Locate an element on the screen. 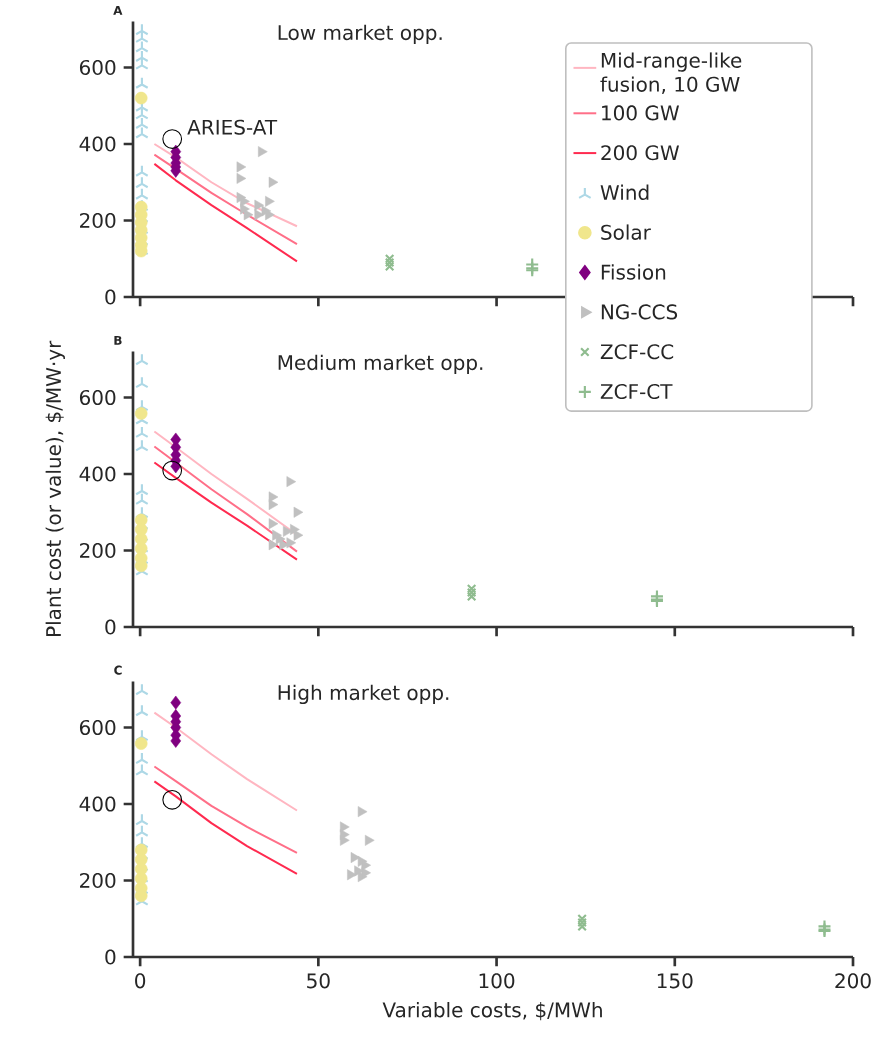  legend-label: NG-CCS is located at coordinates (639, 312).